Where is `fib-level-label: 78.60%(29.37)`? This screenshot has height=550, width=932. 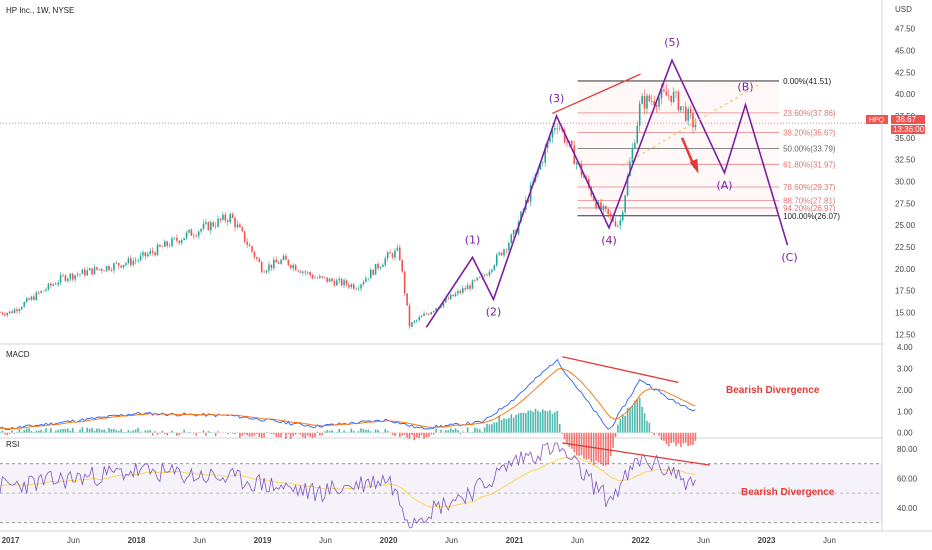
fib-level-label: 78.60%(29.37) is located at coordinates (809, 187).